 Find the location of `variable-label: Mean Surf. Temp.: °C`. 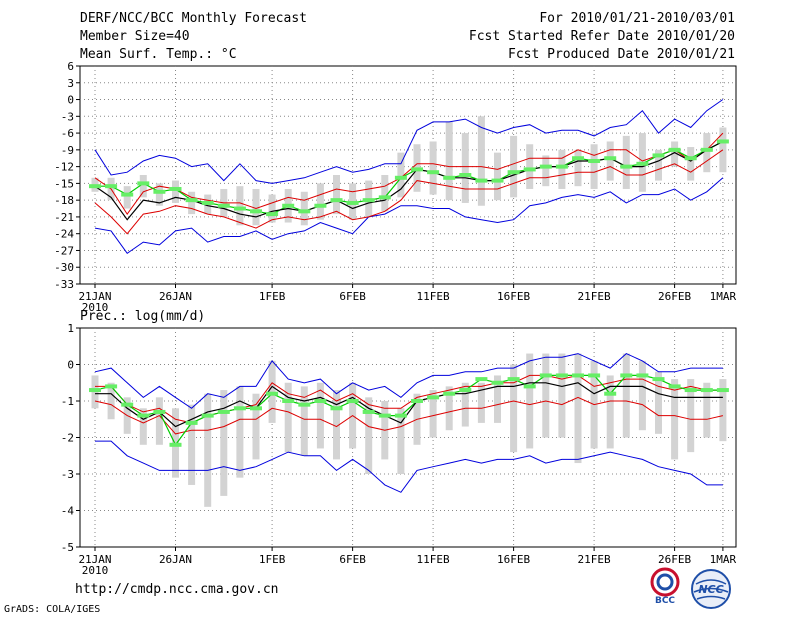

variable-label: Mean Surf. Temp.: °C is located at coordinates (158, 54).